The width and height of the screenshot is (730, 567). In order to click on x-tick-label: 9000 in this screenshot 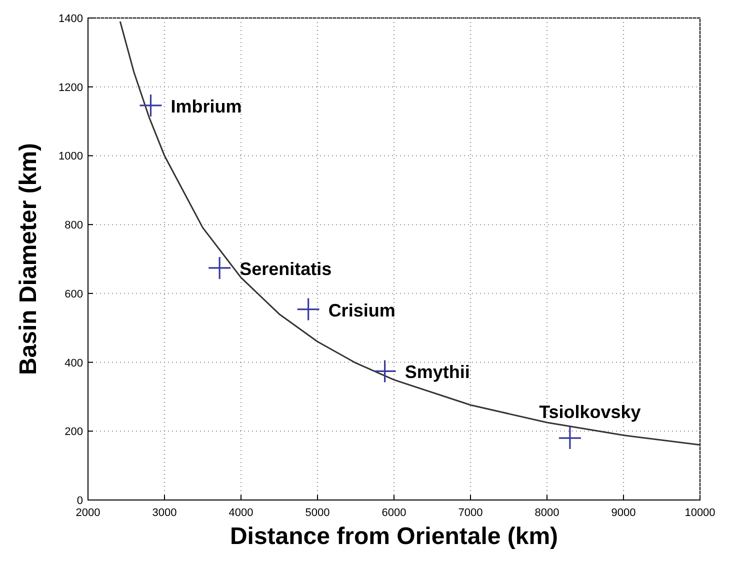, I will do `click(623, 513)`.